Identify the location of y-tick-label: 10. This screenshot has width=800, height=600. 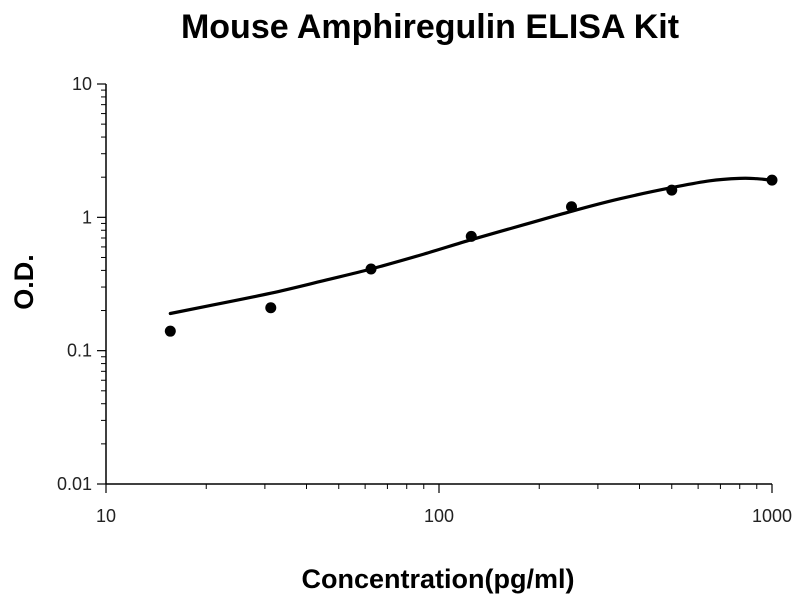
(82, 84).